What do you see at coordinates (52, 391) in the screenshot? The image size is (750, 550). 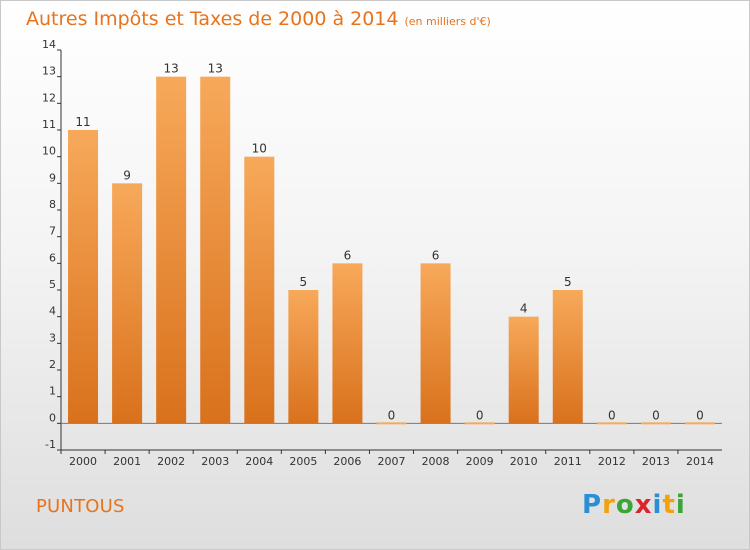 I see `y-tick-label: 1` at bounding box center [52, 391].